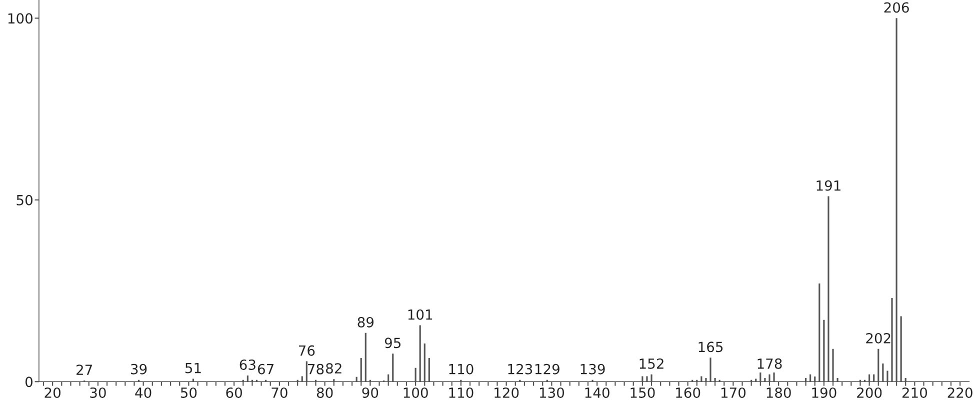  What do you see at coordinates (188, 392) in the screenshot?
I see `x-tick-label: 50` at bounding box center [188, 392].